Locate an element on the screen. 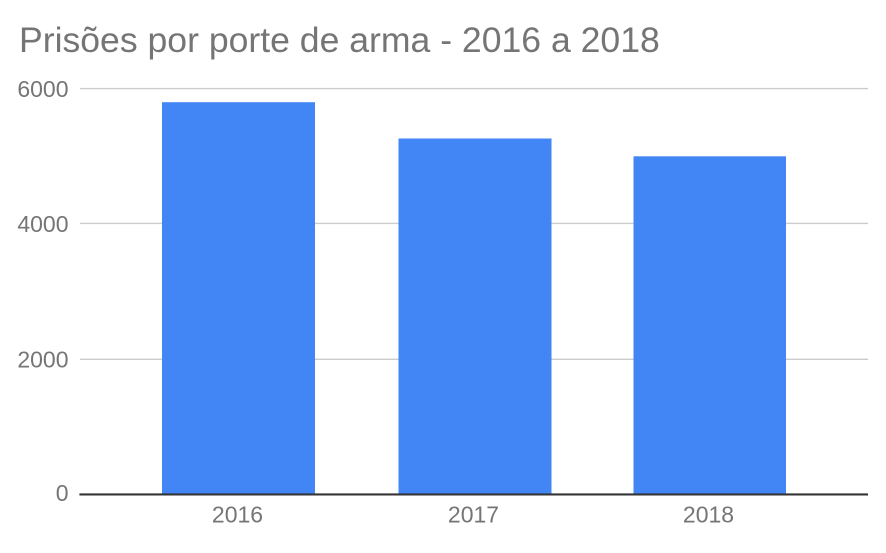 Image resolution: width=886 pixels, height=553 pixels. svg-text: 4000 is located at coordinates (42, 224).